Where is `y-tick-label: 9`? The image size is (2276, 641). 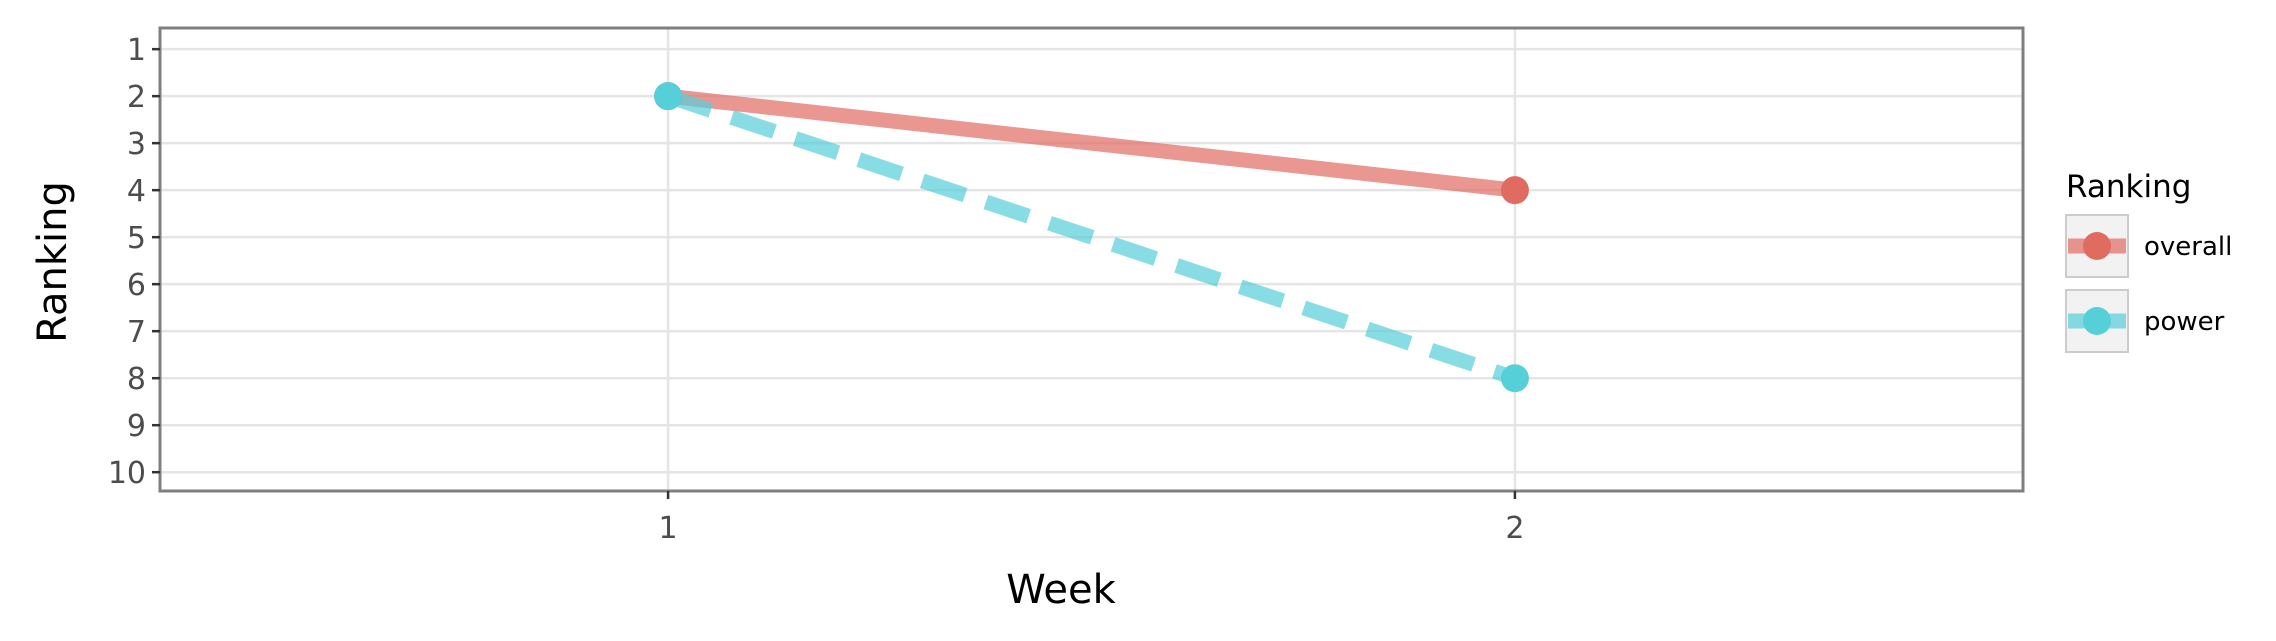 y-tick-label: 9 is located at coordinates (136, 426).